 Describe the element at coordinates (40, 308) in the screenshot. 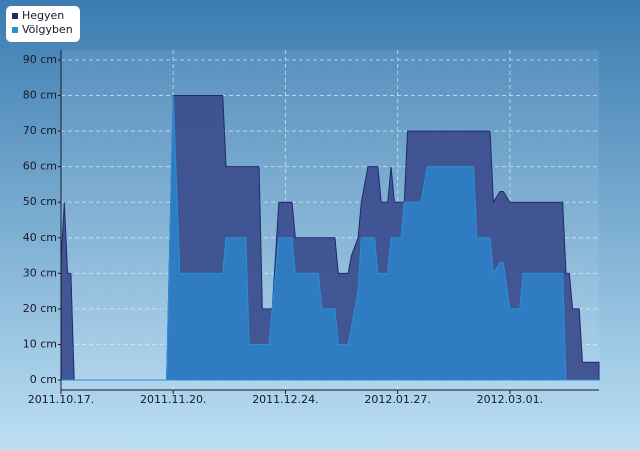

I see `y-tick-label: 20 cm` at that location.